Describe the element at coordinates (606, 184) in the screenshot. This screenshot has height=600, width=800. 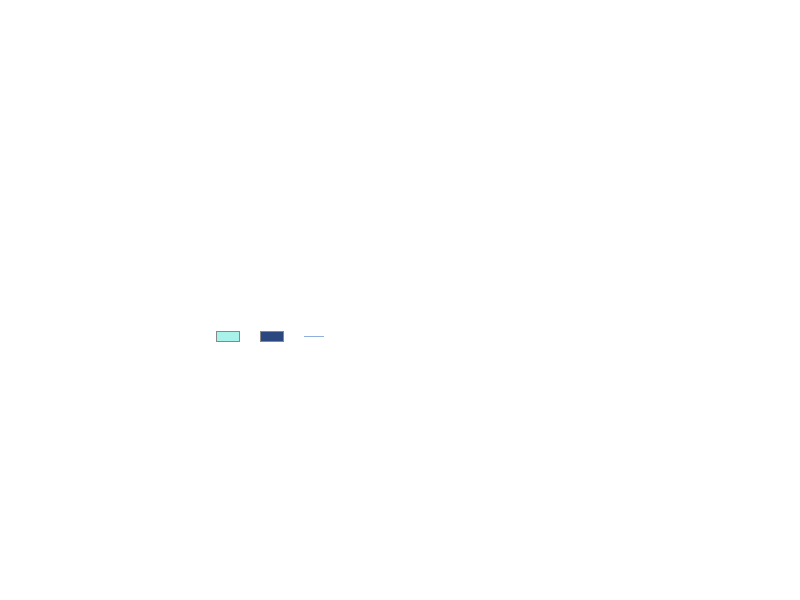
I see `depth-age-plot-c` at that location.